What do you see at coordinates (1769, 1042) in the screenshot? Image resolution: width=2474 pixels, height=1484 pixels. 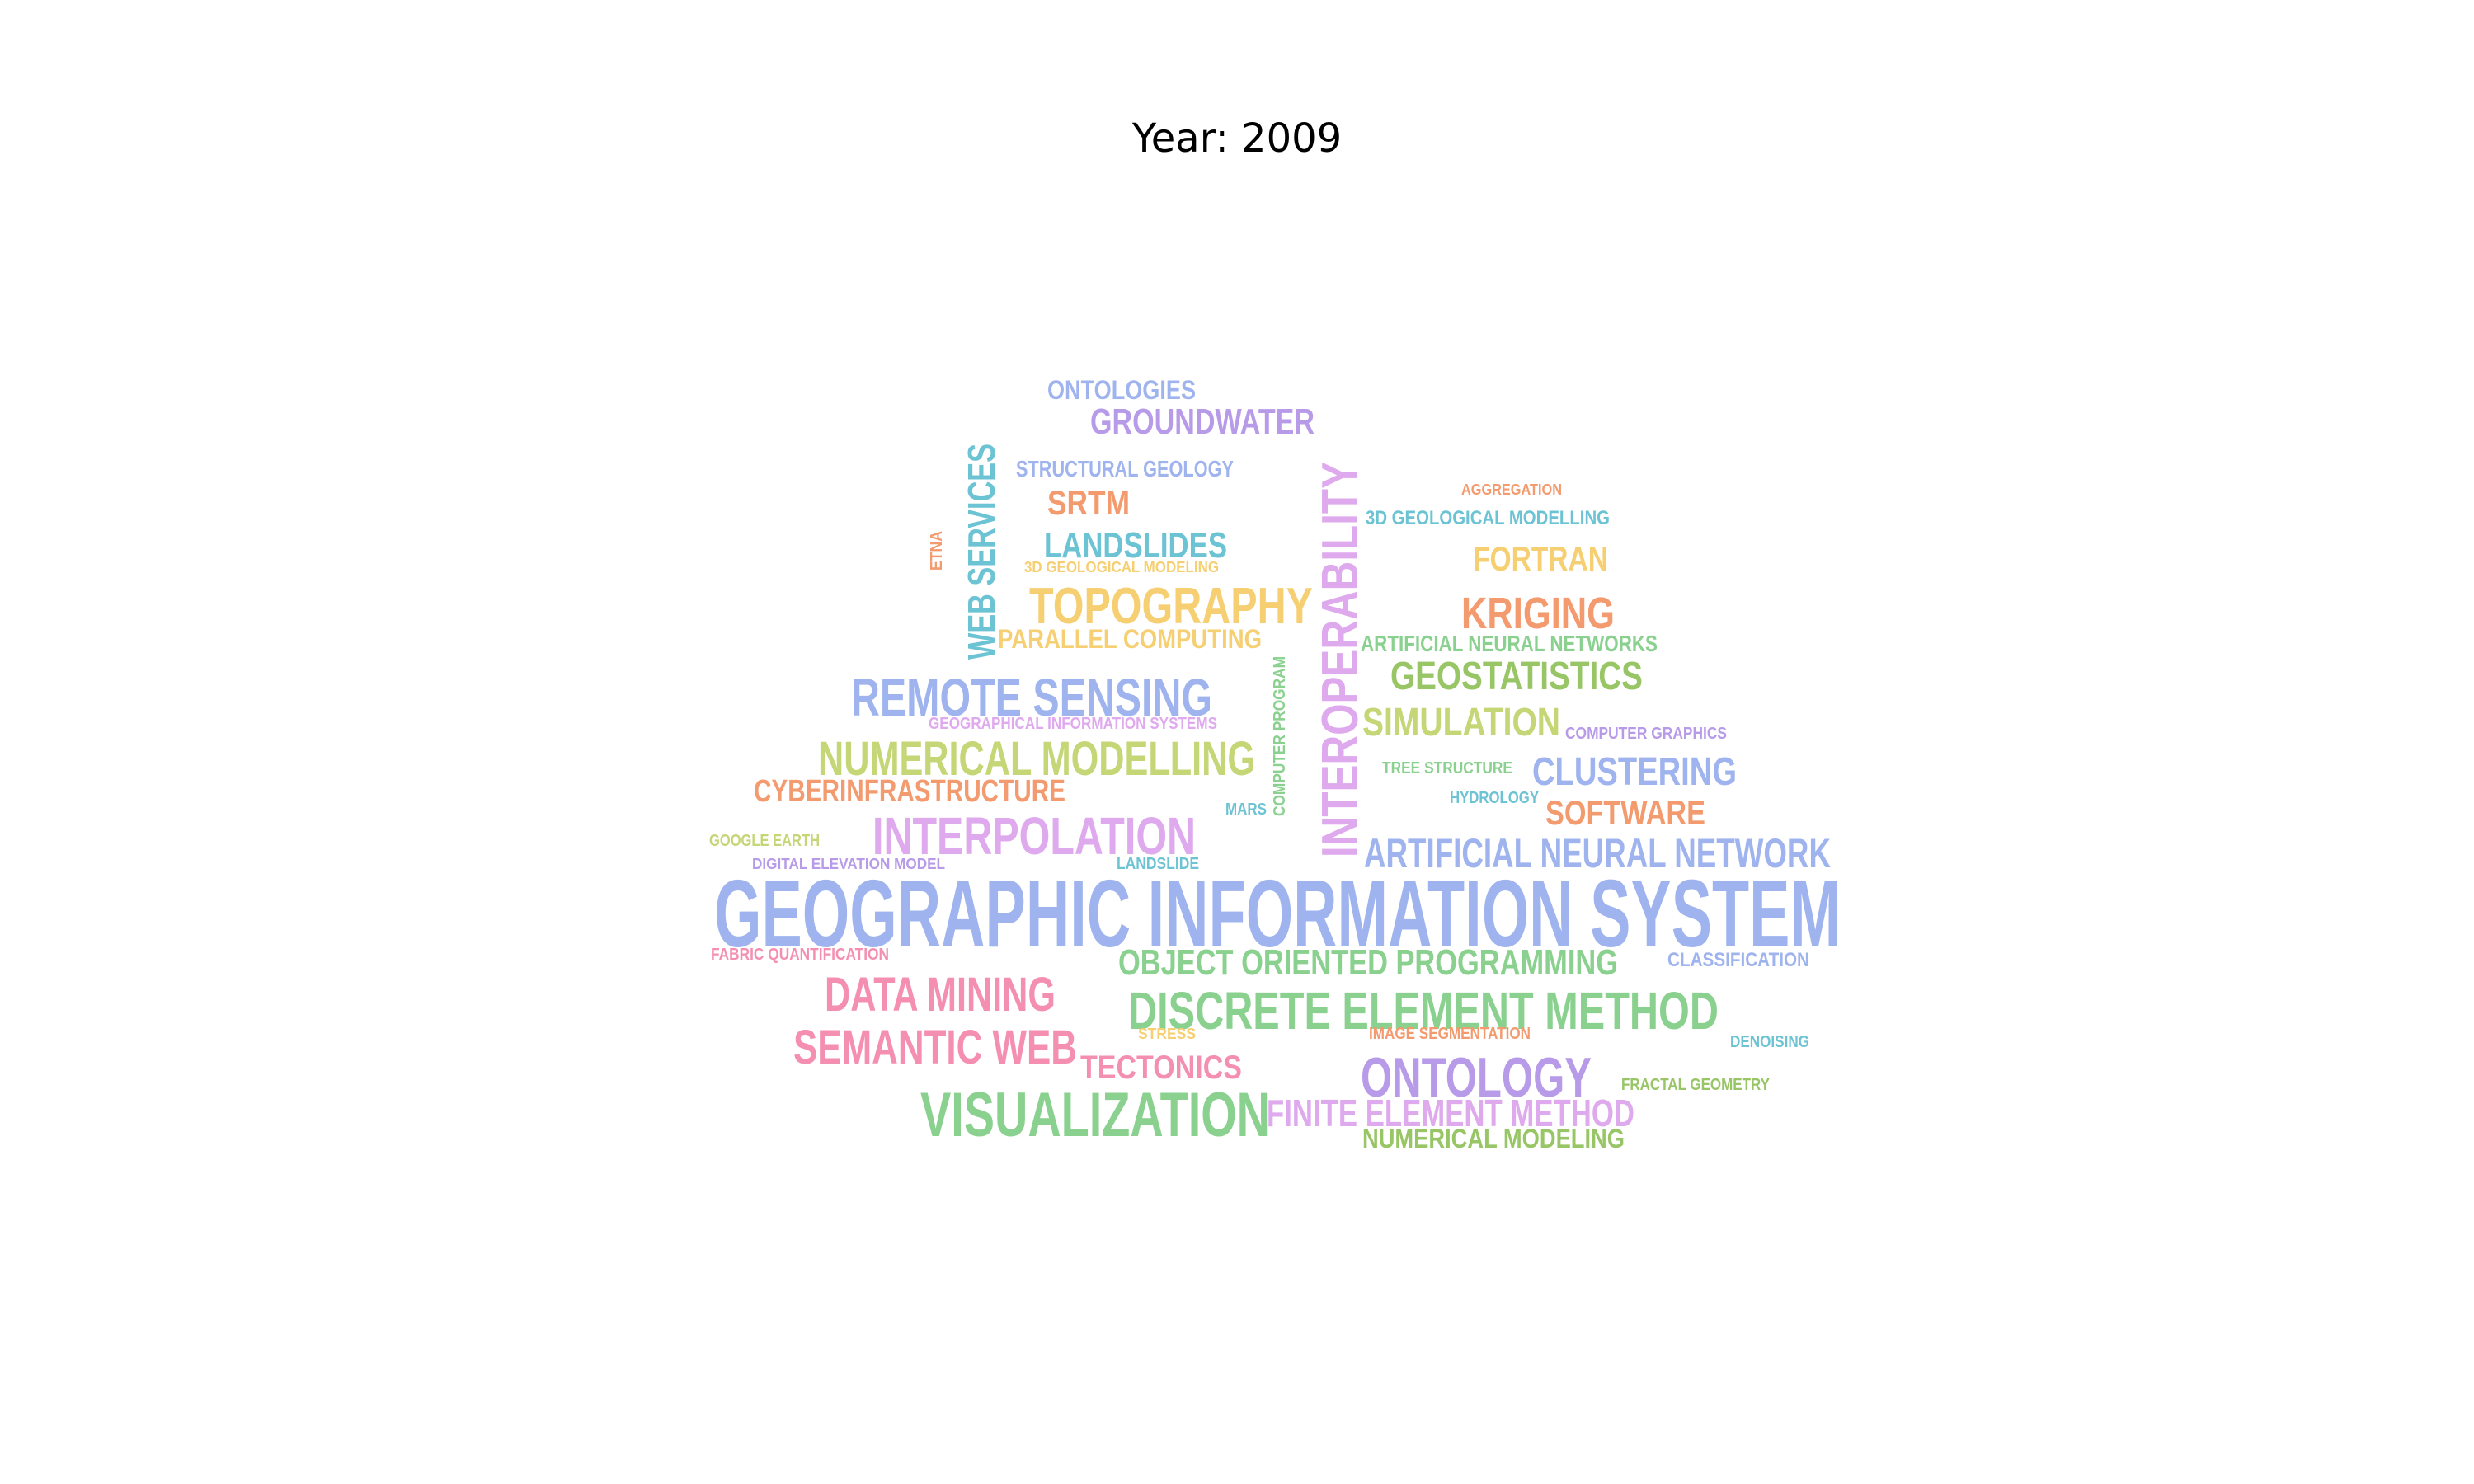 I see `word-denoising: DENOISING` at bounding box center [1769, 1042].